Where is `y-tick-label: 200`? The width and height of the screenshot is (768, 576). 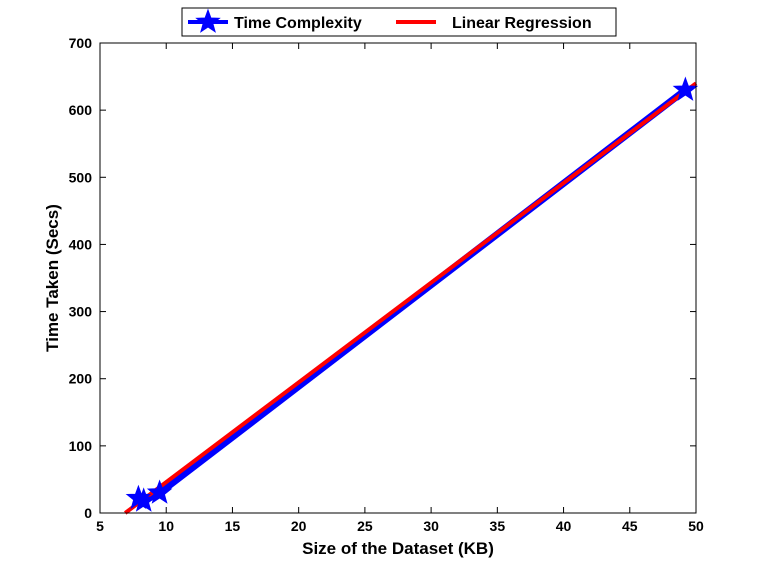 y-tick-label: 200 is located at coordinates (81, 379).